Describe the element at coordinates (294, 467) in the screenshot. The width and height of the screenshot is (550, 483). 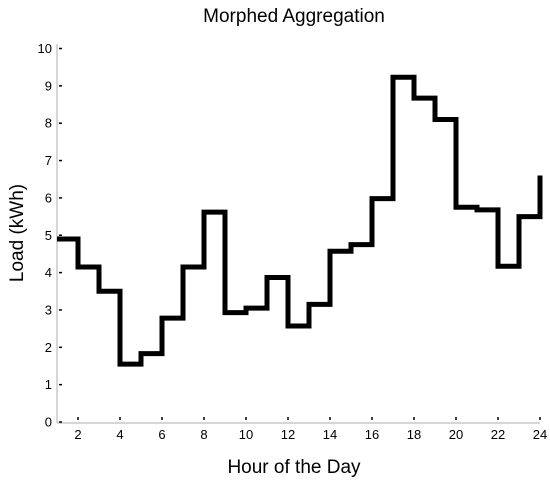
I see `x-axis-label: Hour of the Day` at that location.